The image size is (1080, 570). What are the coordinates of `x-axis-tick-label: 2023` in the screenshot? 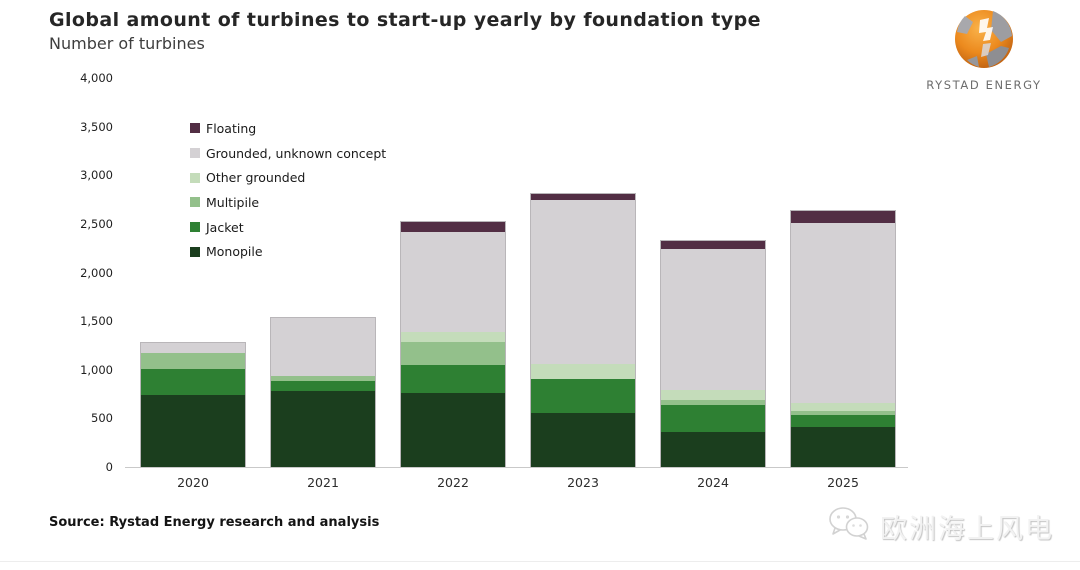 It's located at (583, 482).